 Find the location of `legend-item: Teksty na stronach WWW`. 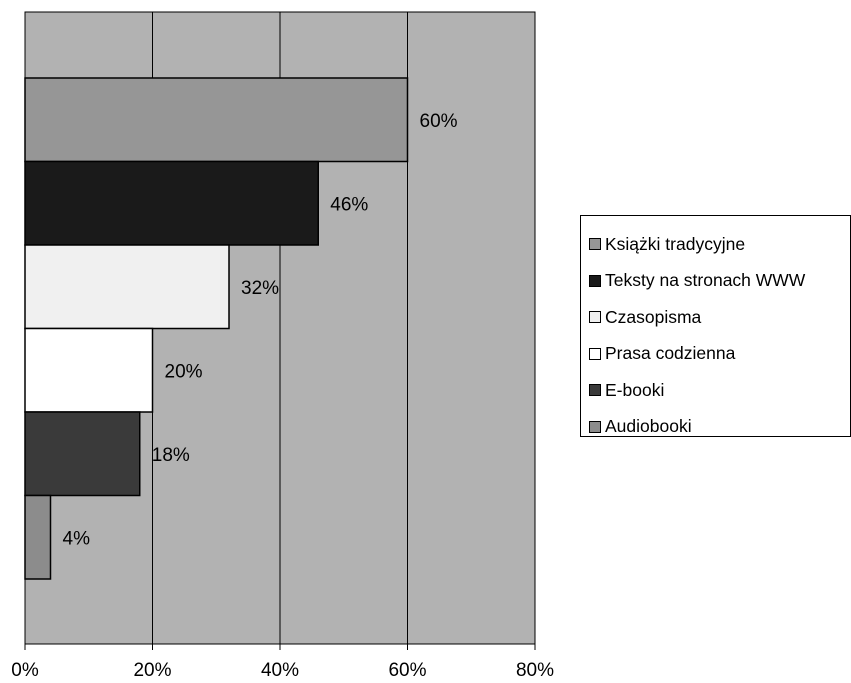

legend-item: Teksty na stronach WWW is located at coordinates (719, 281).